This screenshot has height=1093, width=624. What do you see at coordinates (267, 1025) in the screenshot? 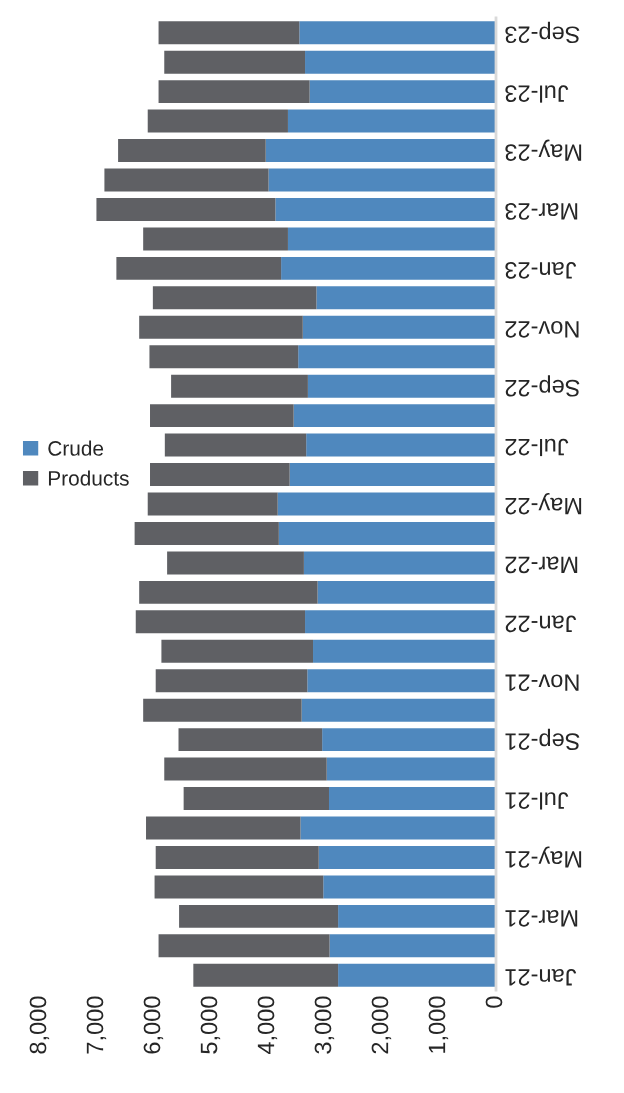
I see `x-tick-label: 4,000` at bounding box center [267, 1025].